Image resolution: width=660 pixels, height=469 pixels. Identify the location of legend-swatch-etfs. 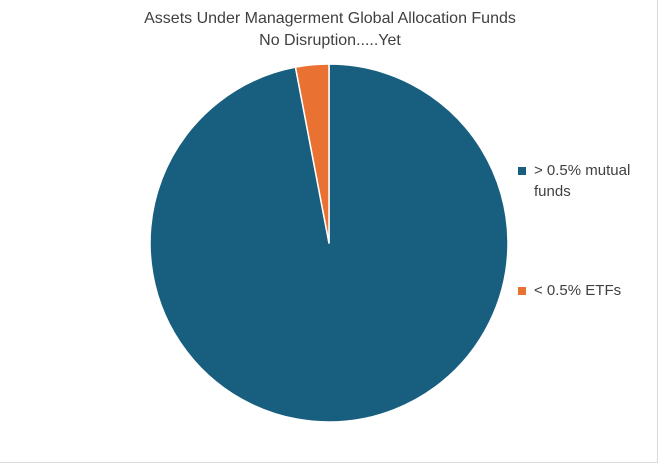
(522, 291).